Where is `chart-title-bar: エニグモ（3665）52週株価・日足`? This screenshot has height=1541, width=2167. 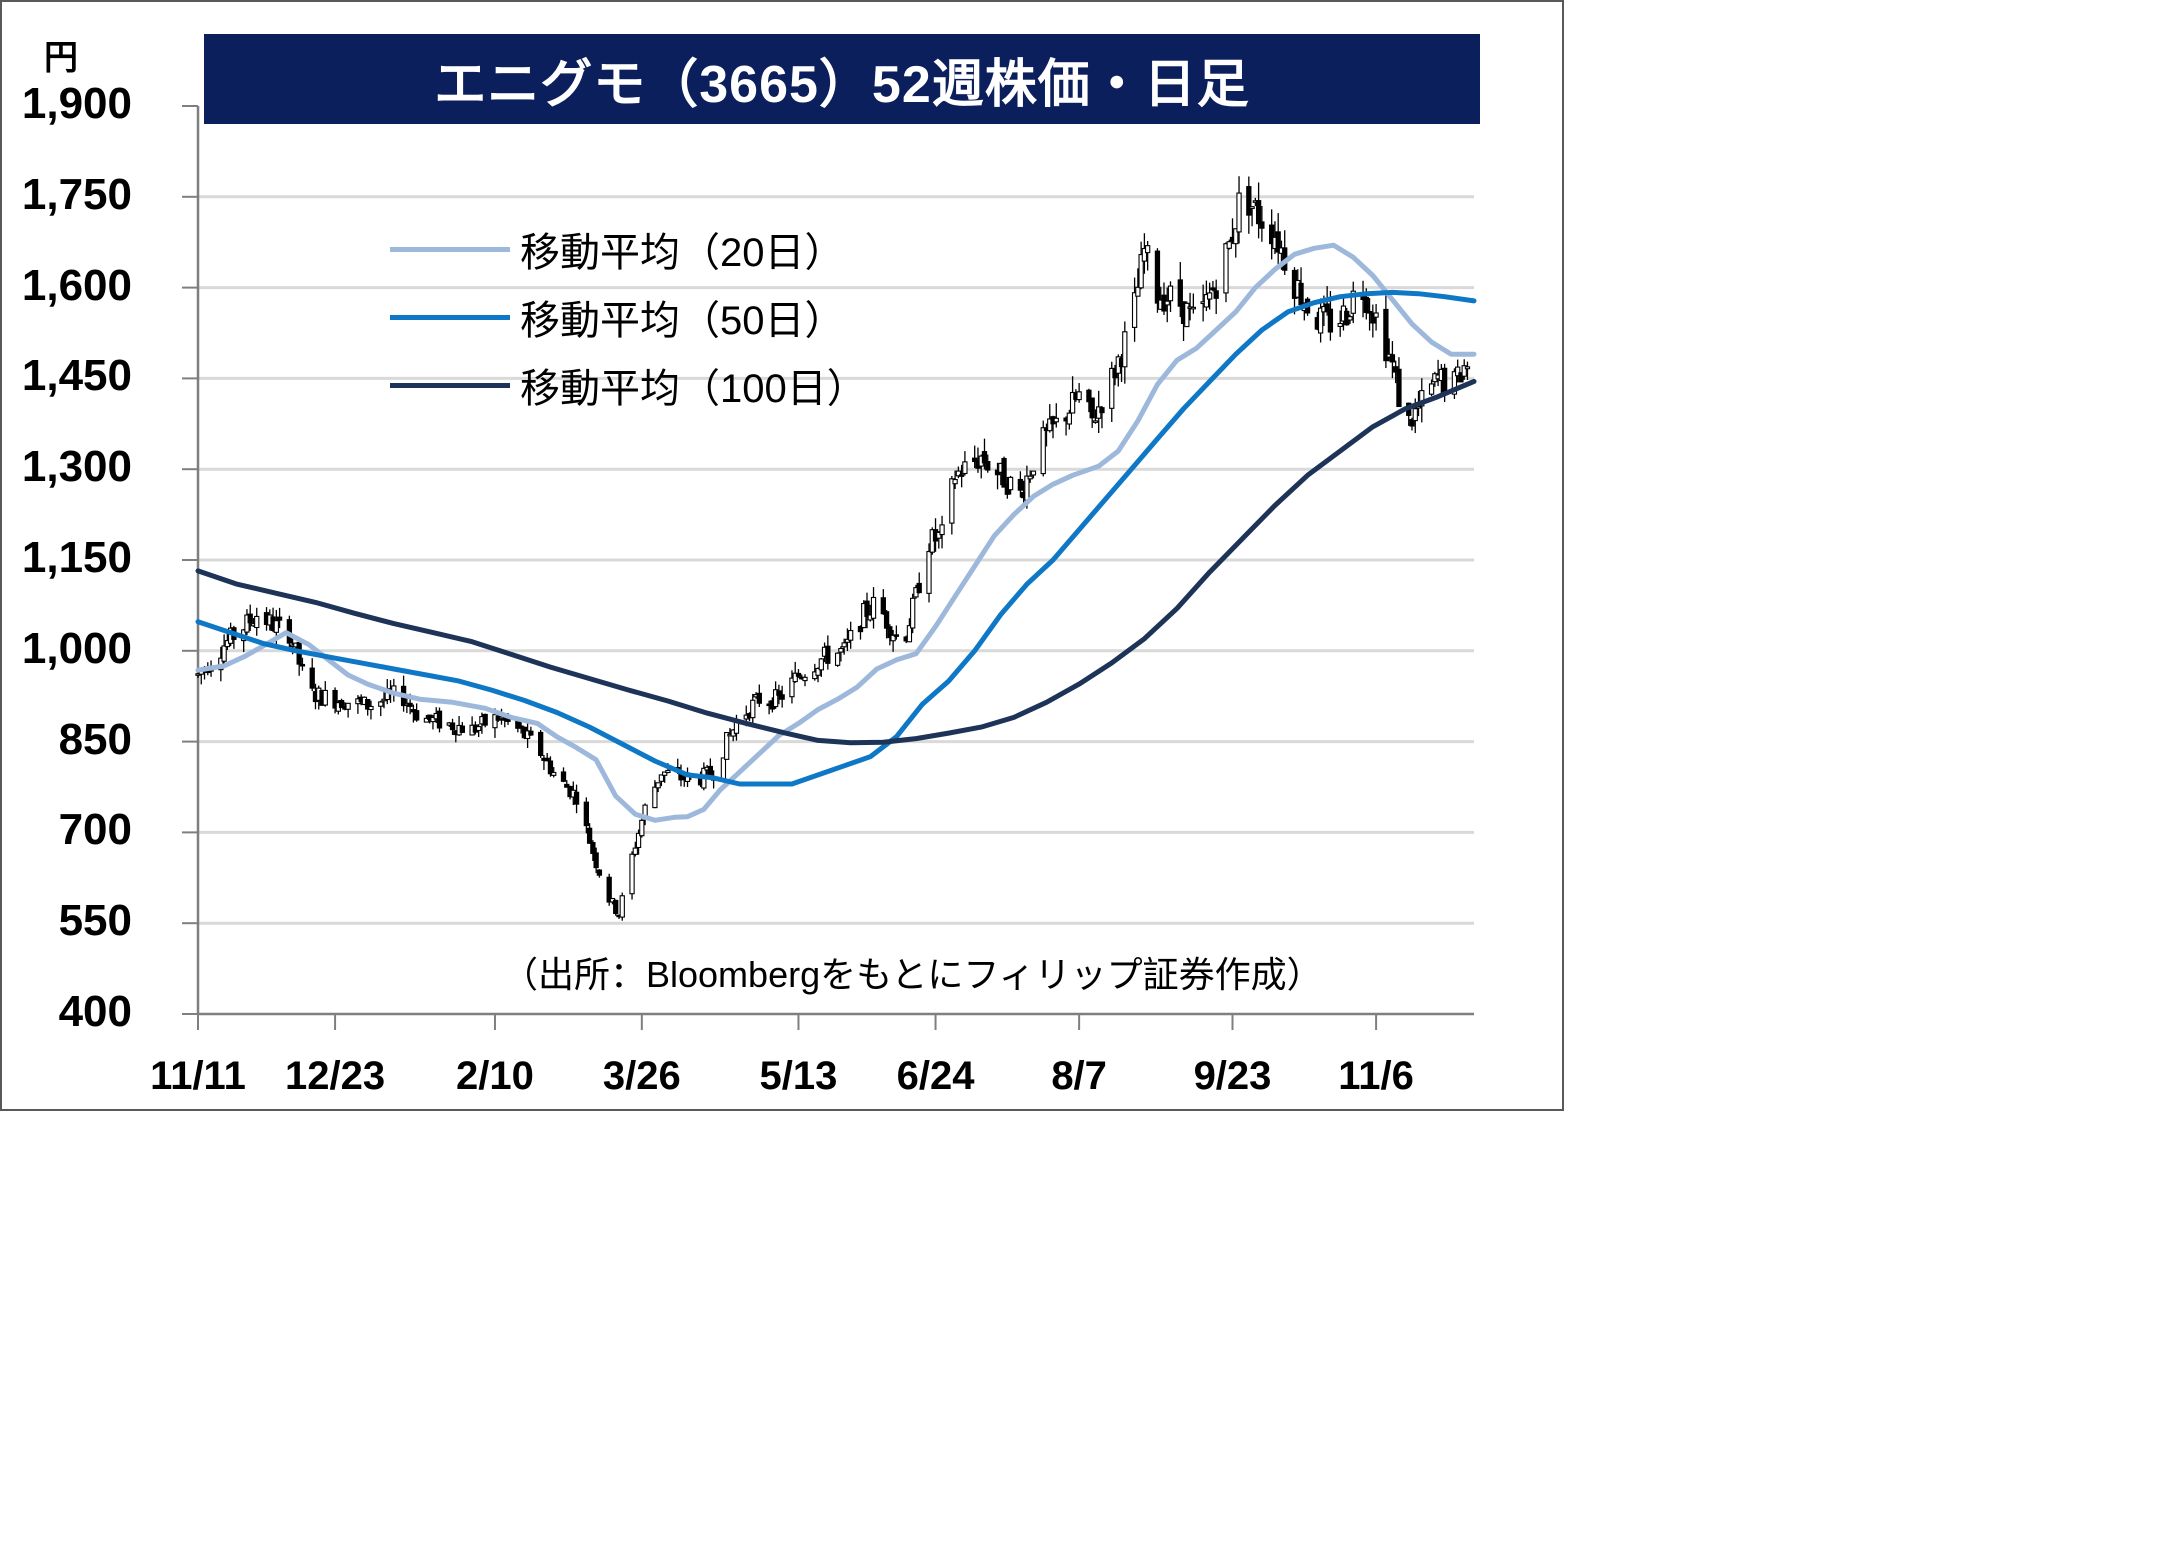
chart-title-bar: エニグモ（3665）52週株価・日足 is located at coordinates (842, 79).